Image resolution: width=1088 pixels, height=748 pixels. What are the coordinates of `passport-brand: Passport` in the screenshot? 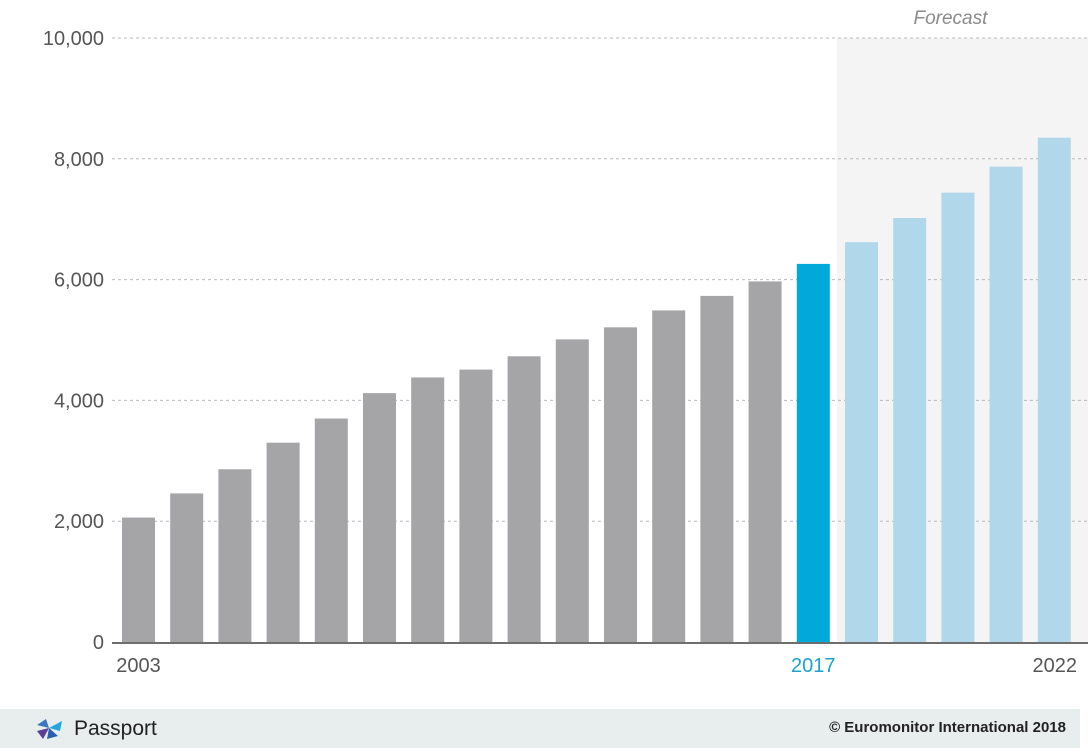 It's located at (95, 729).